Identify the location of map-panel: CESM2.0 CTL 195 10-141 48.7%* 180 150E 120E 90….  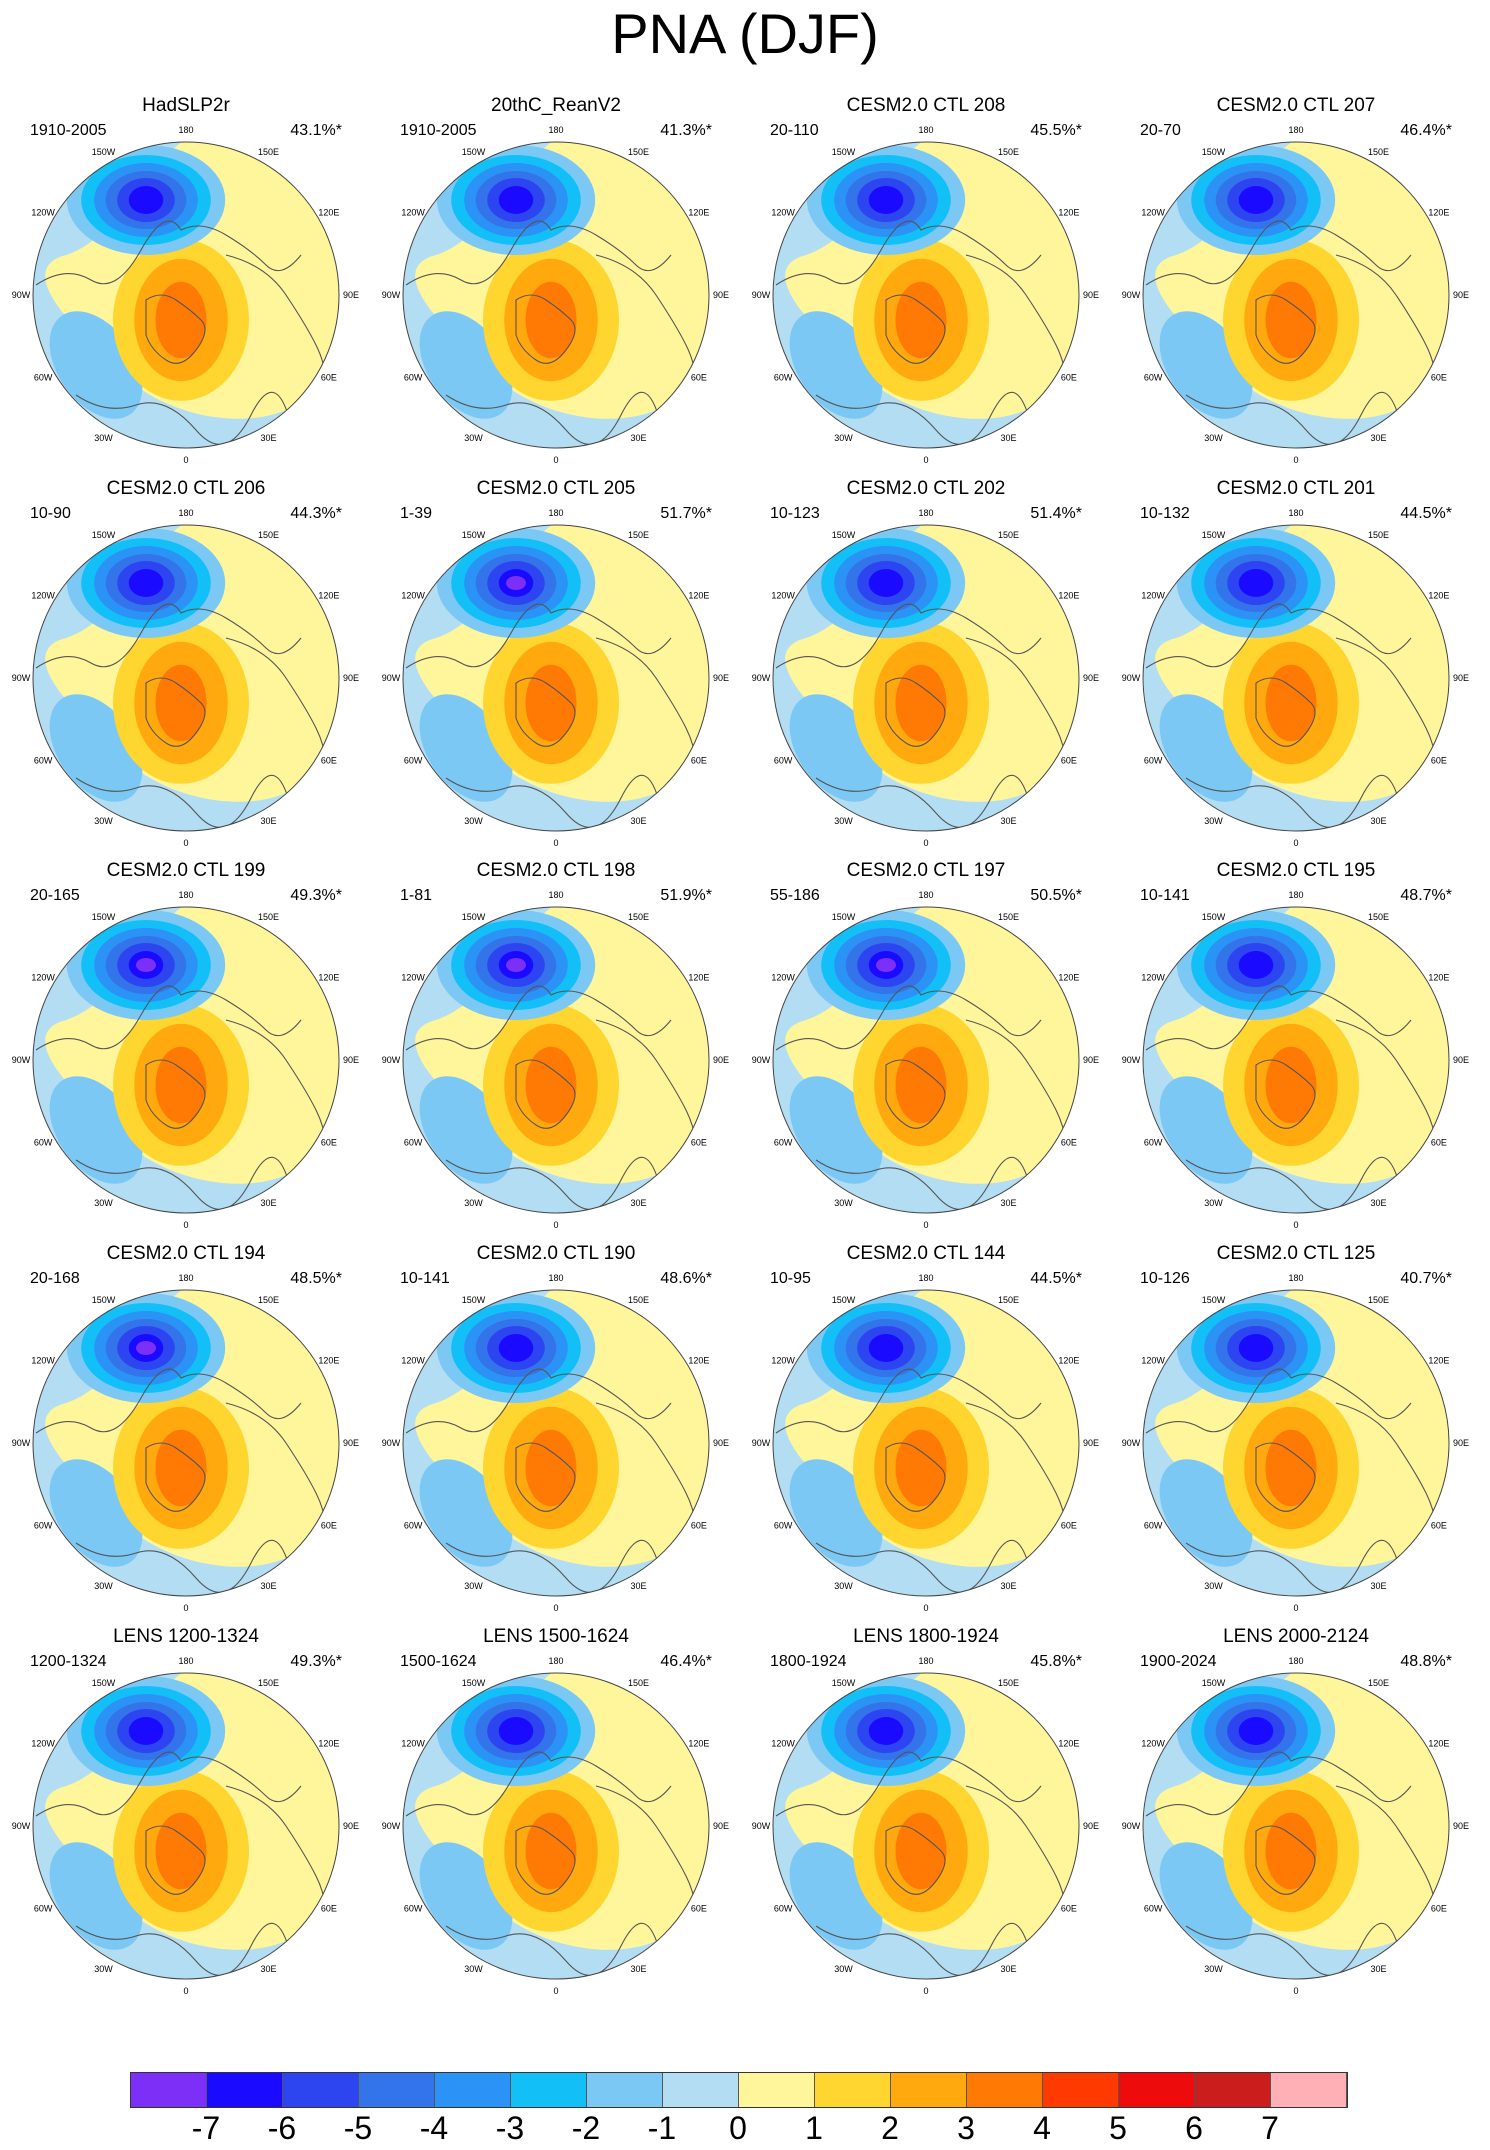
(1296, 1052).